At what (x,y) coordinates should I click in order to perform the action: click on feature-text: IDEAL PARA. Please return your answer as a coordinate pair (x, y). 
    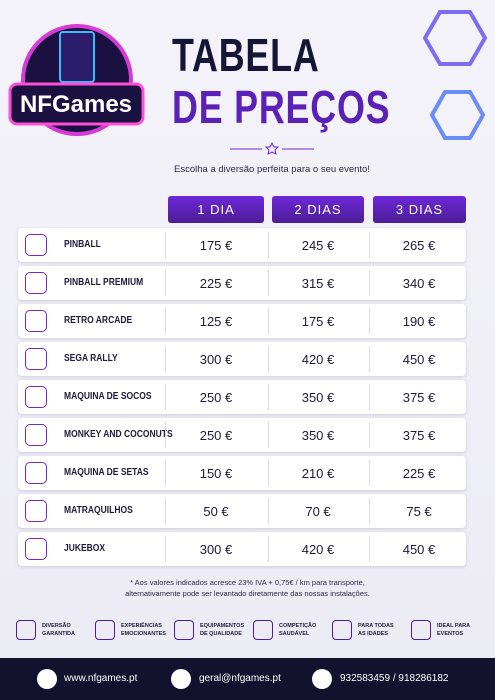
    Looking at the image, I should click on (454, 626).